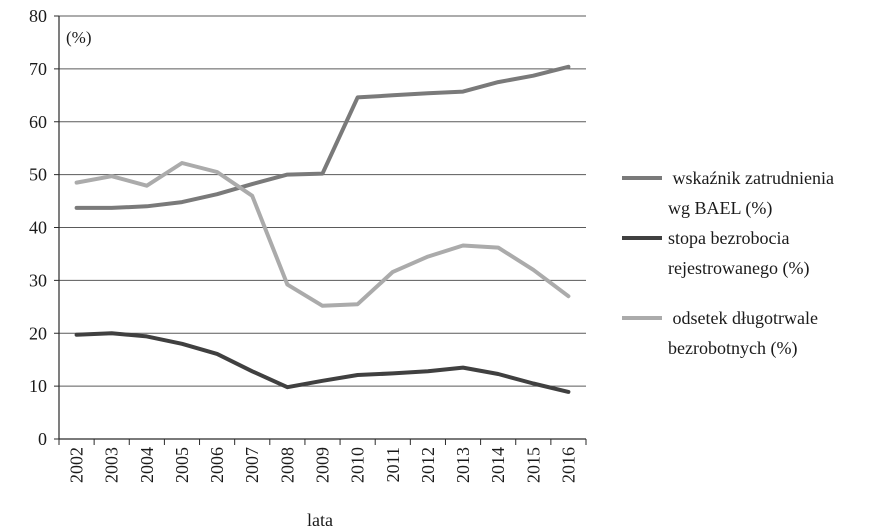  I want to click on y-tick-label: 80, so click(38, 16).